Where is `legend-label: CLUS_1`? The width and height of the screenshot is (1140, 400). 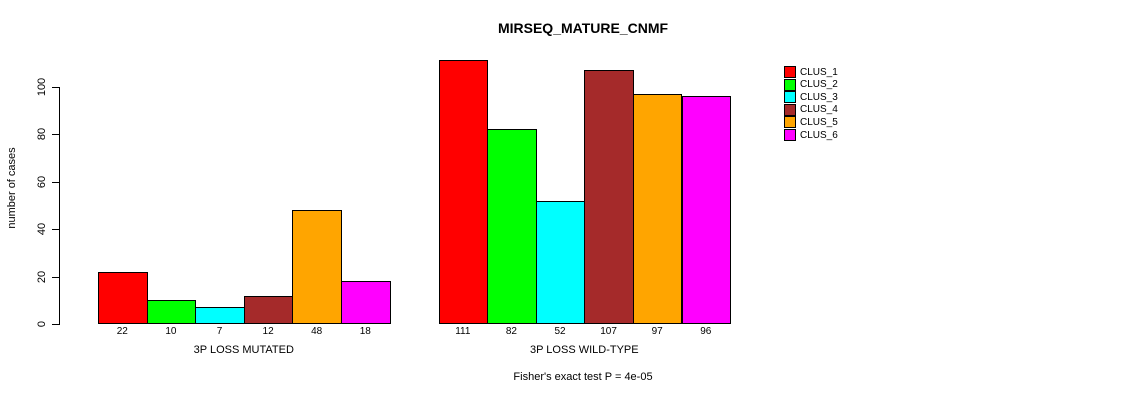 legend-label: CLUS_1 is located at coordinates (819, 72).